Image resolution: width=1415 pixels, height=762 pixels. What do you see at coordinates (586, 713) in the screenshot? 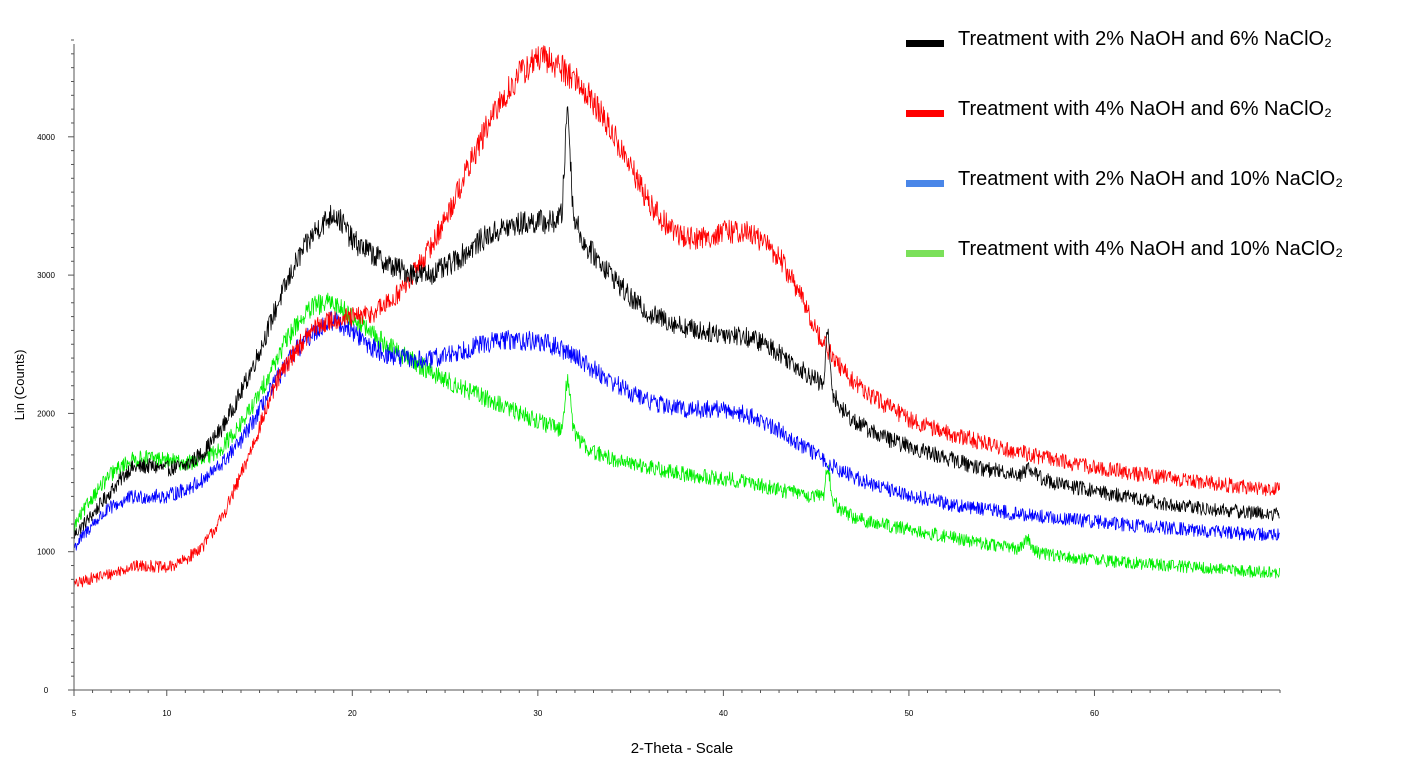
I see `x-tick-labels: 5 10 20 30 40 50 60` at bounding box center [586, 713].